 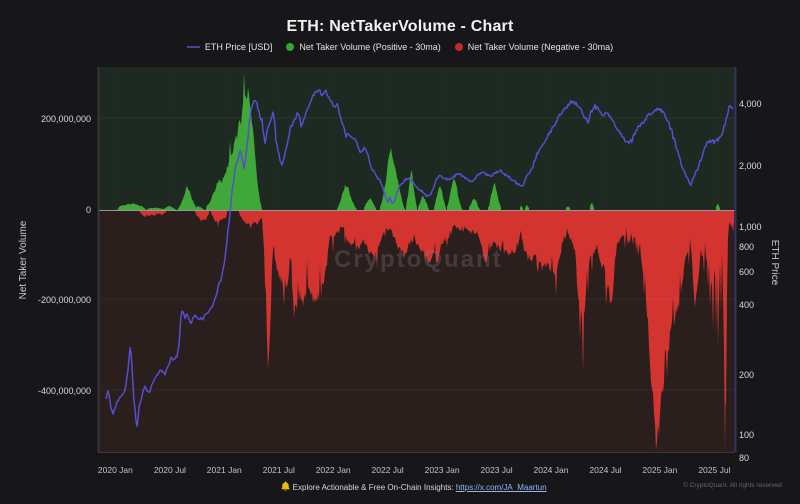 I want to click on svg-text: ETH Price, so click(x=774, y=263).